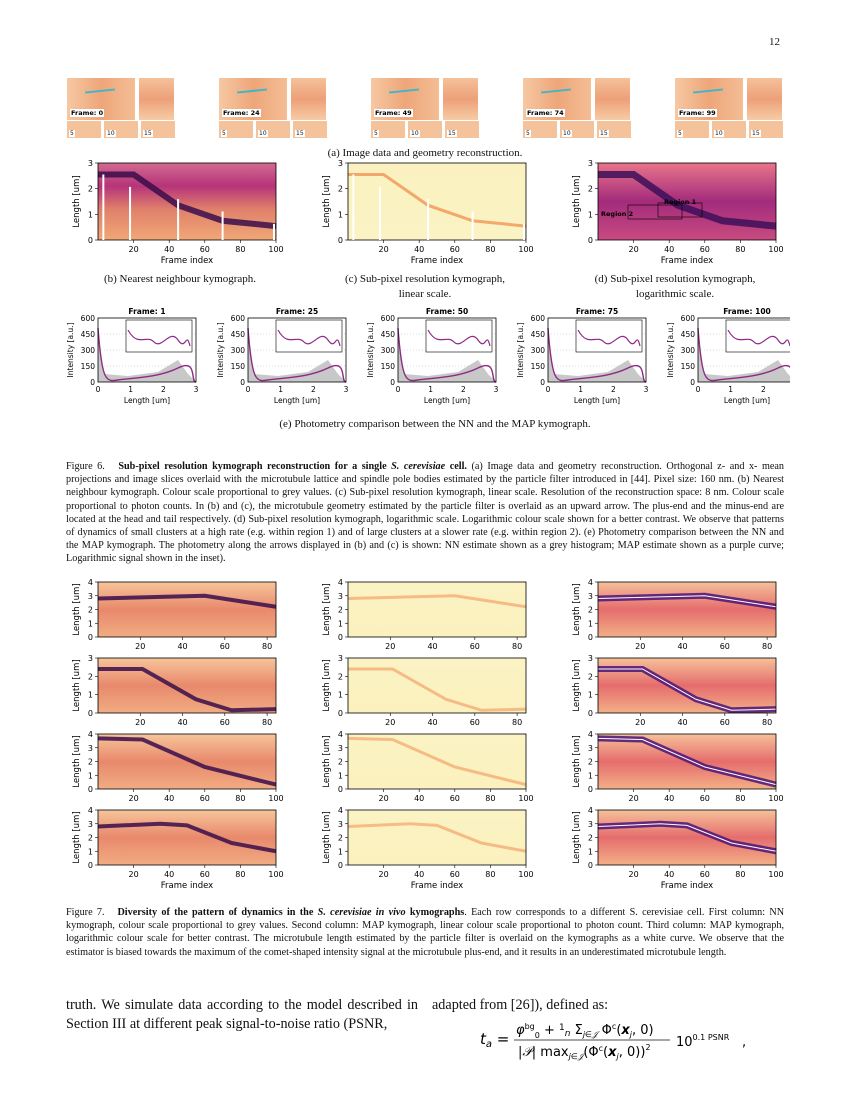 The height and width of the screenshot is (1100, 850). Describe the element at coordinates (425, 294) in the screenshot. I see `fig6c-caption-line2: linear scale.` at that location.